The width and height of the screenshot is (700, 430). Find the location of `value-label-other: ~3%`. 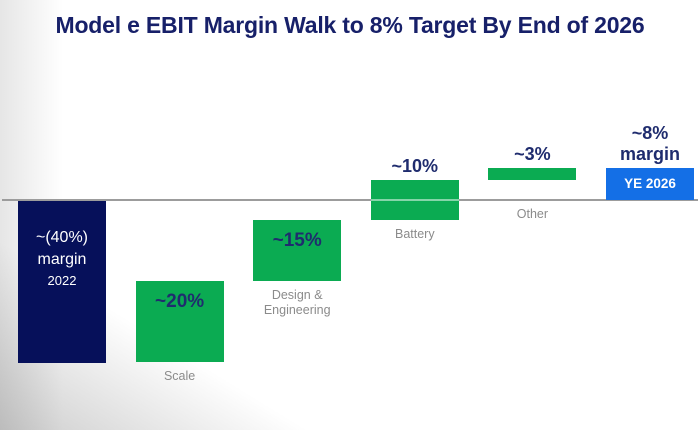

value-label-other: ~3% is located at coordinates (532, 154).